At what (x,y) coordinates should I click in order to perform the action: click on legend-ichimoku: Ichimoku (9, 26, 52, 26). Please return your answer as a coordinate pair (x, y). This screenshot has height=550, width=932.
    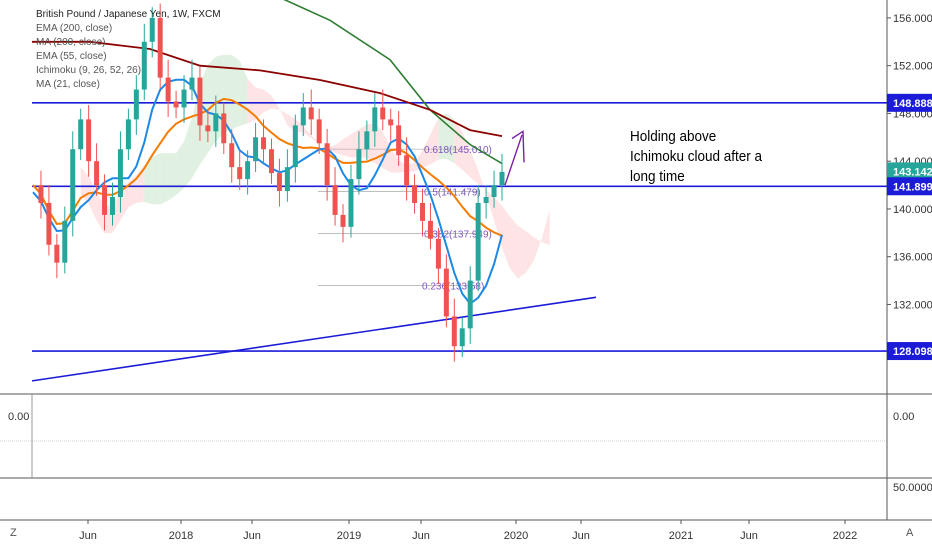
    Looking at the image, I should click on (89, 70).